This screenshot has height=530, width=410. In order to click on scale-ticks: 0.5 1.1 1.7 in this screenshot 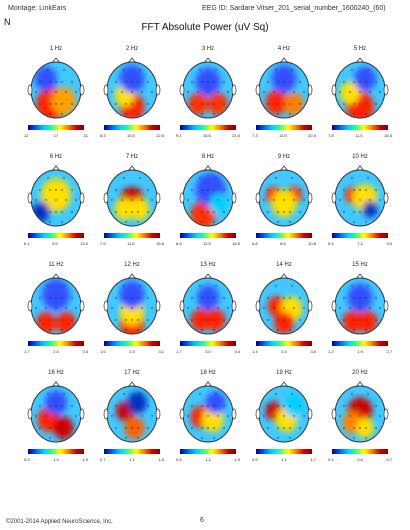, I will do `click(284, 459)`.